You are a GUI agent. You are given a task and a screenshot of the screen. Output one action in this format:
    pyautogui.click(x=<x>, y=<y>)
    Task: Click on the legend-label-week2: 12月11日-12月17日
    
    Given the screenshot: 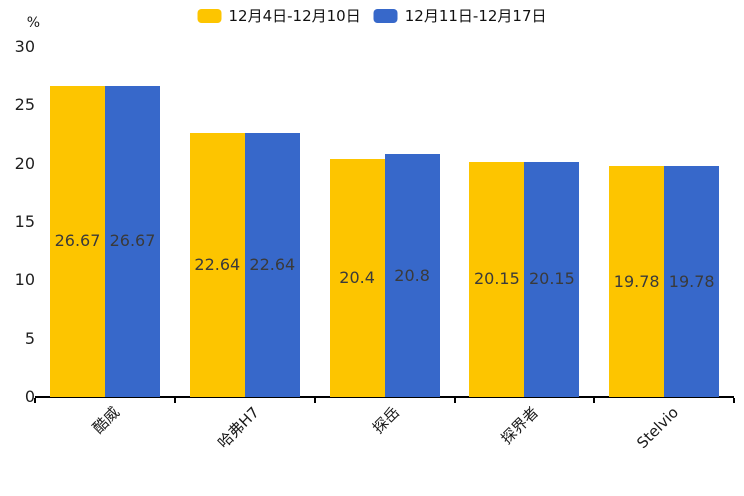 What is the action you would take?
    pyautogui.click(x=475, y=16)
    